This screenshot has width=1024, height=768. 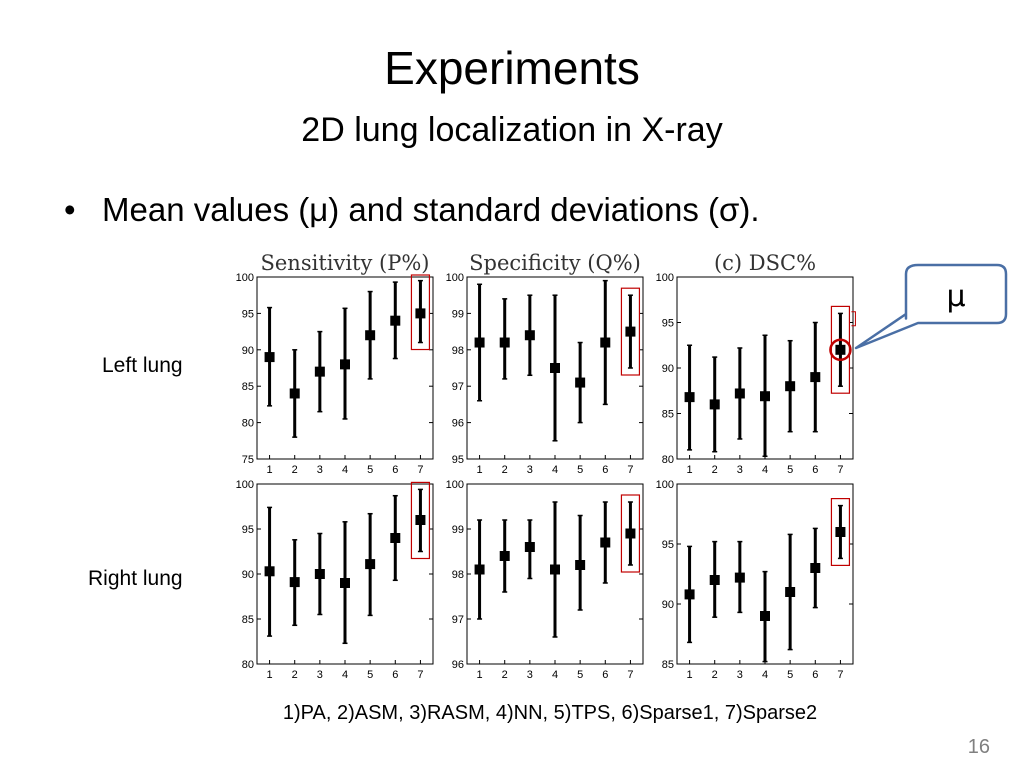 I want to click on bracket-mark, so click(x=853, y=319).